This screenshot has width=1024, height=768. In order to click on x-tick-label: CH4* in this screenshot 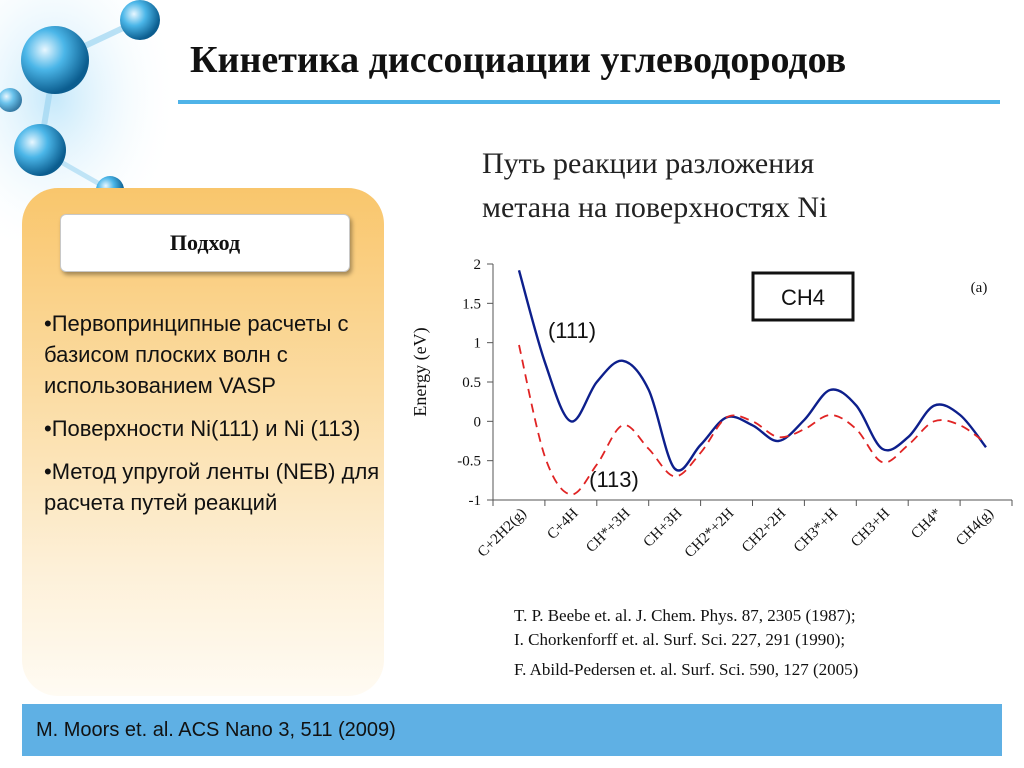, I will do `click(926, 524)`.